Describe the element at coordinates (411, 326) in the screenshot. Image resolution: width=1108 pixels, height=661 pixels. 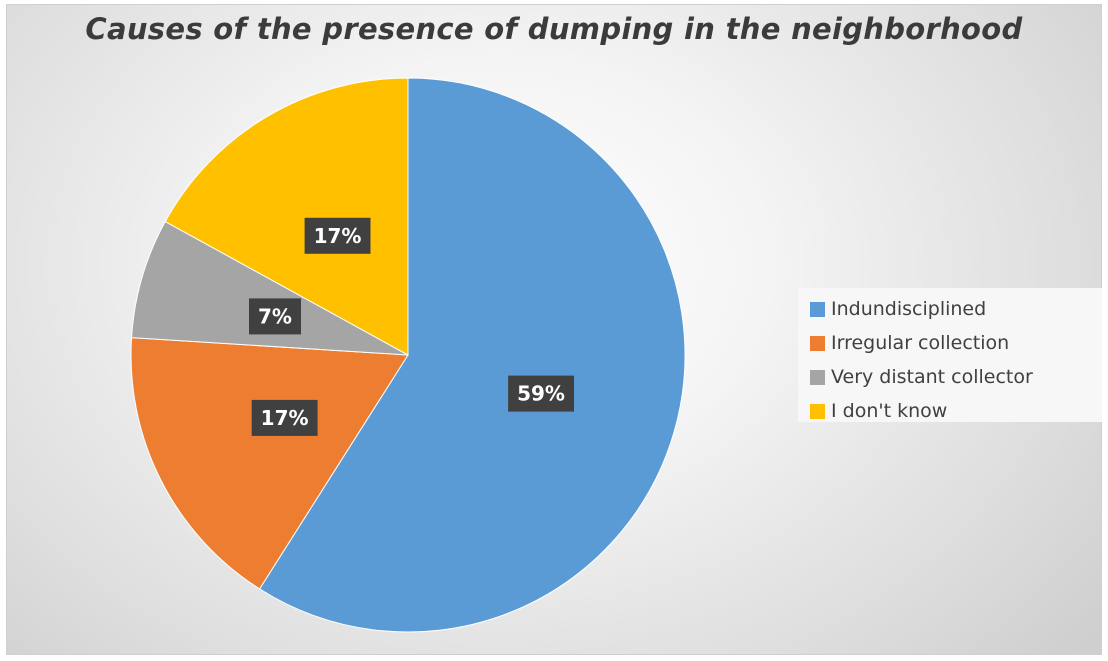
I see `pie-data-labels: 59% 17% 7% 17%` at that location.